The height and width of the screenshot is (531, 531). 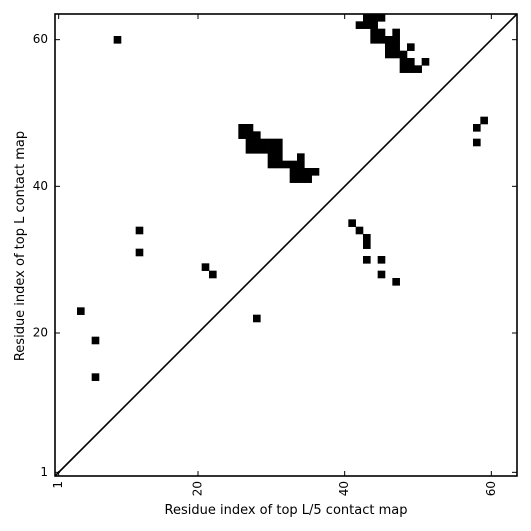 What do you see at coordinates (40, 333) in the screenshot?
I see `y-tick-label: 20` at bounding box center [40, 333].